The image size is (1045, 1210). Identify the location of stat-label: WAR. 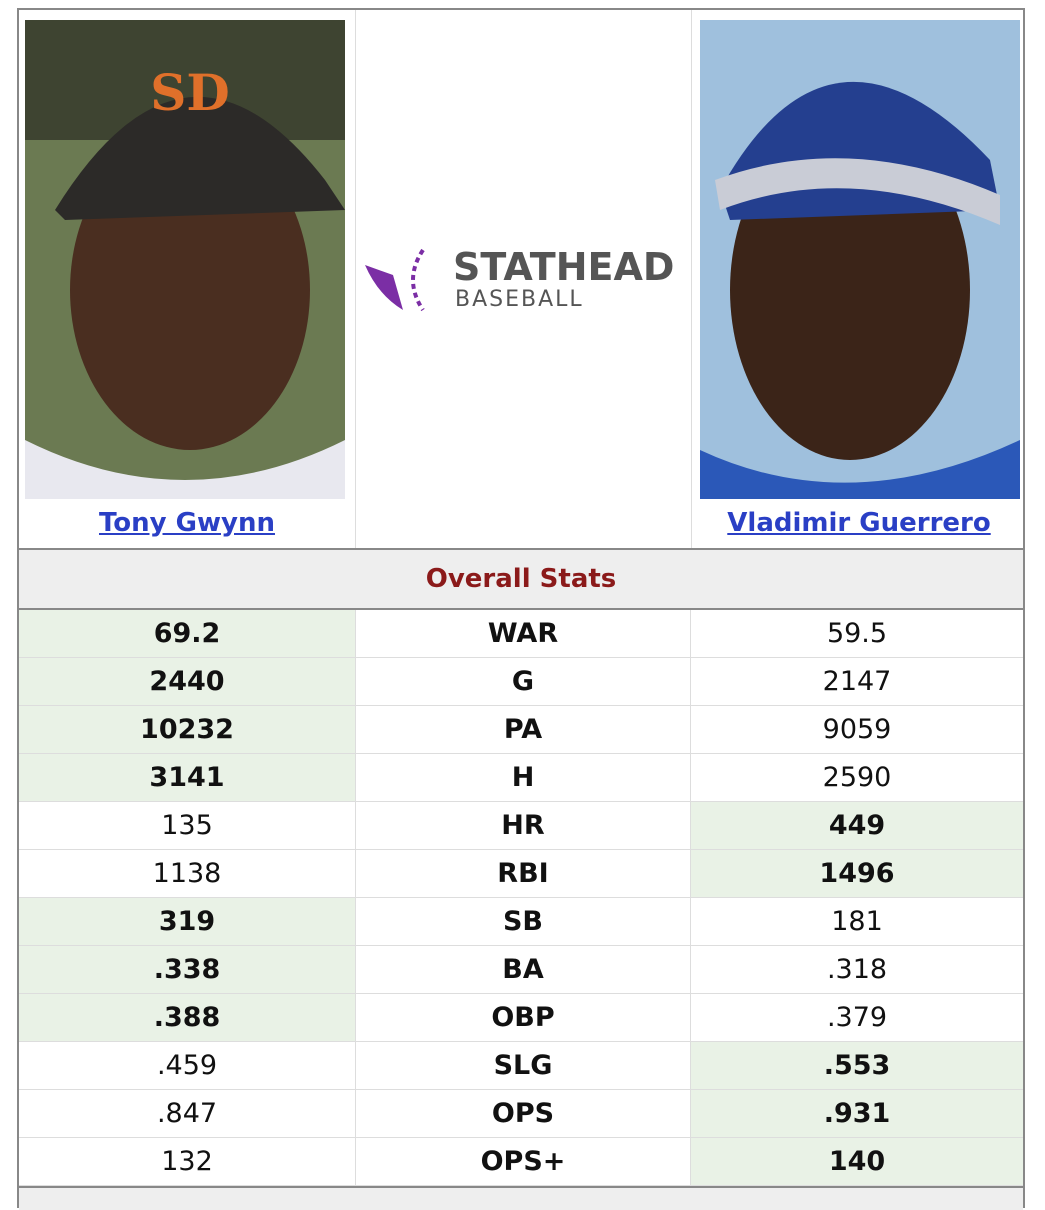
(523, 634).